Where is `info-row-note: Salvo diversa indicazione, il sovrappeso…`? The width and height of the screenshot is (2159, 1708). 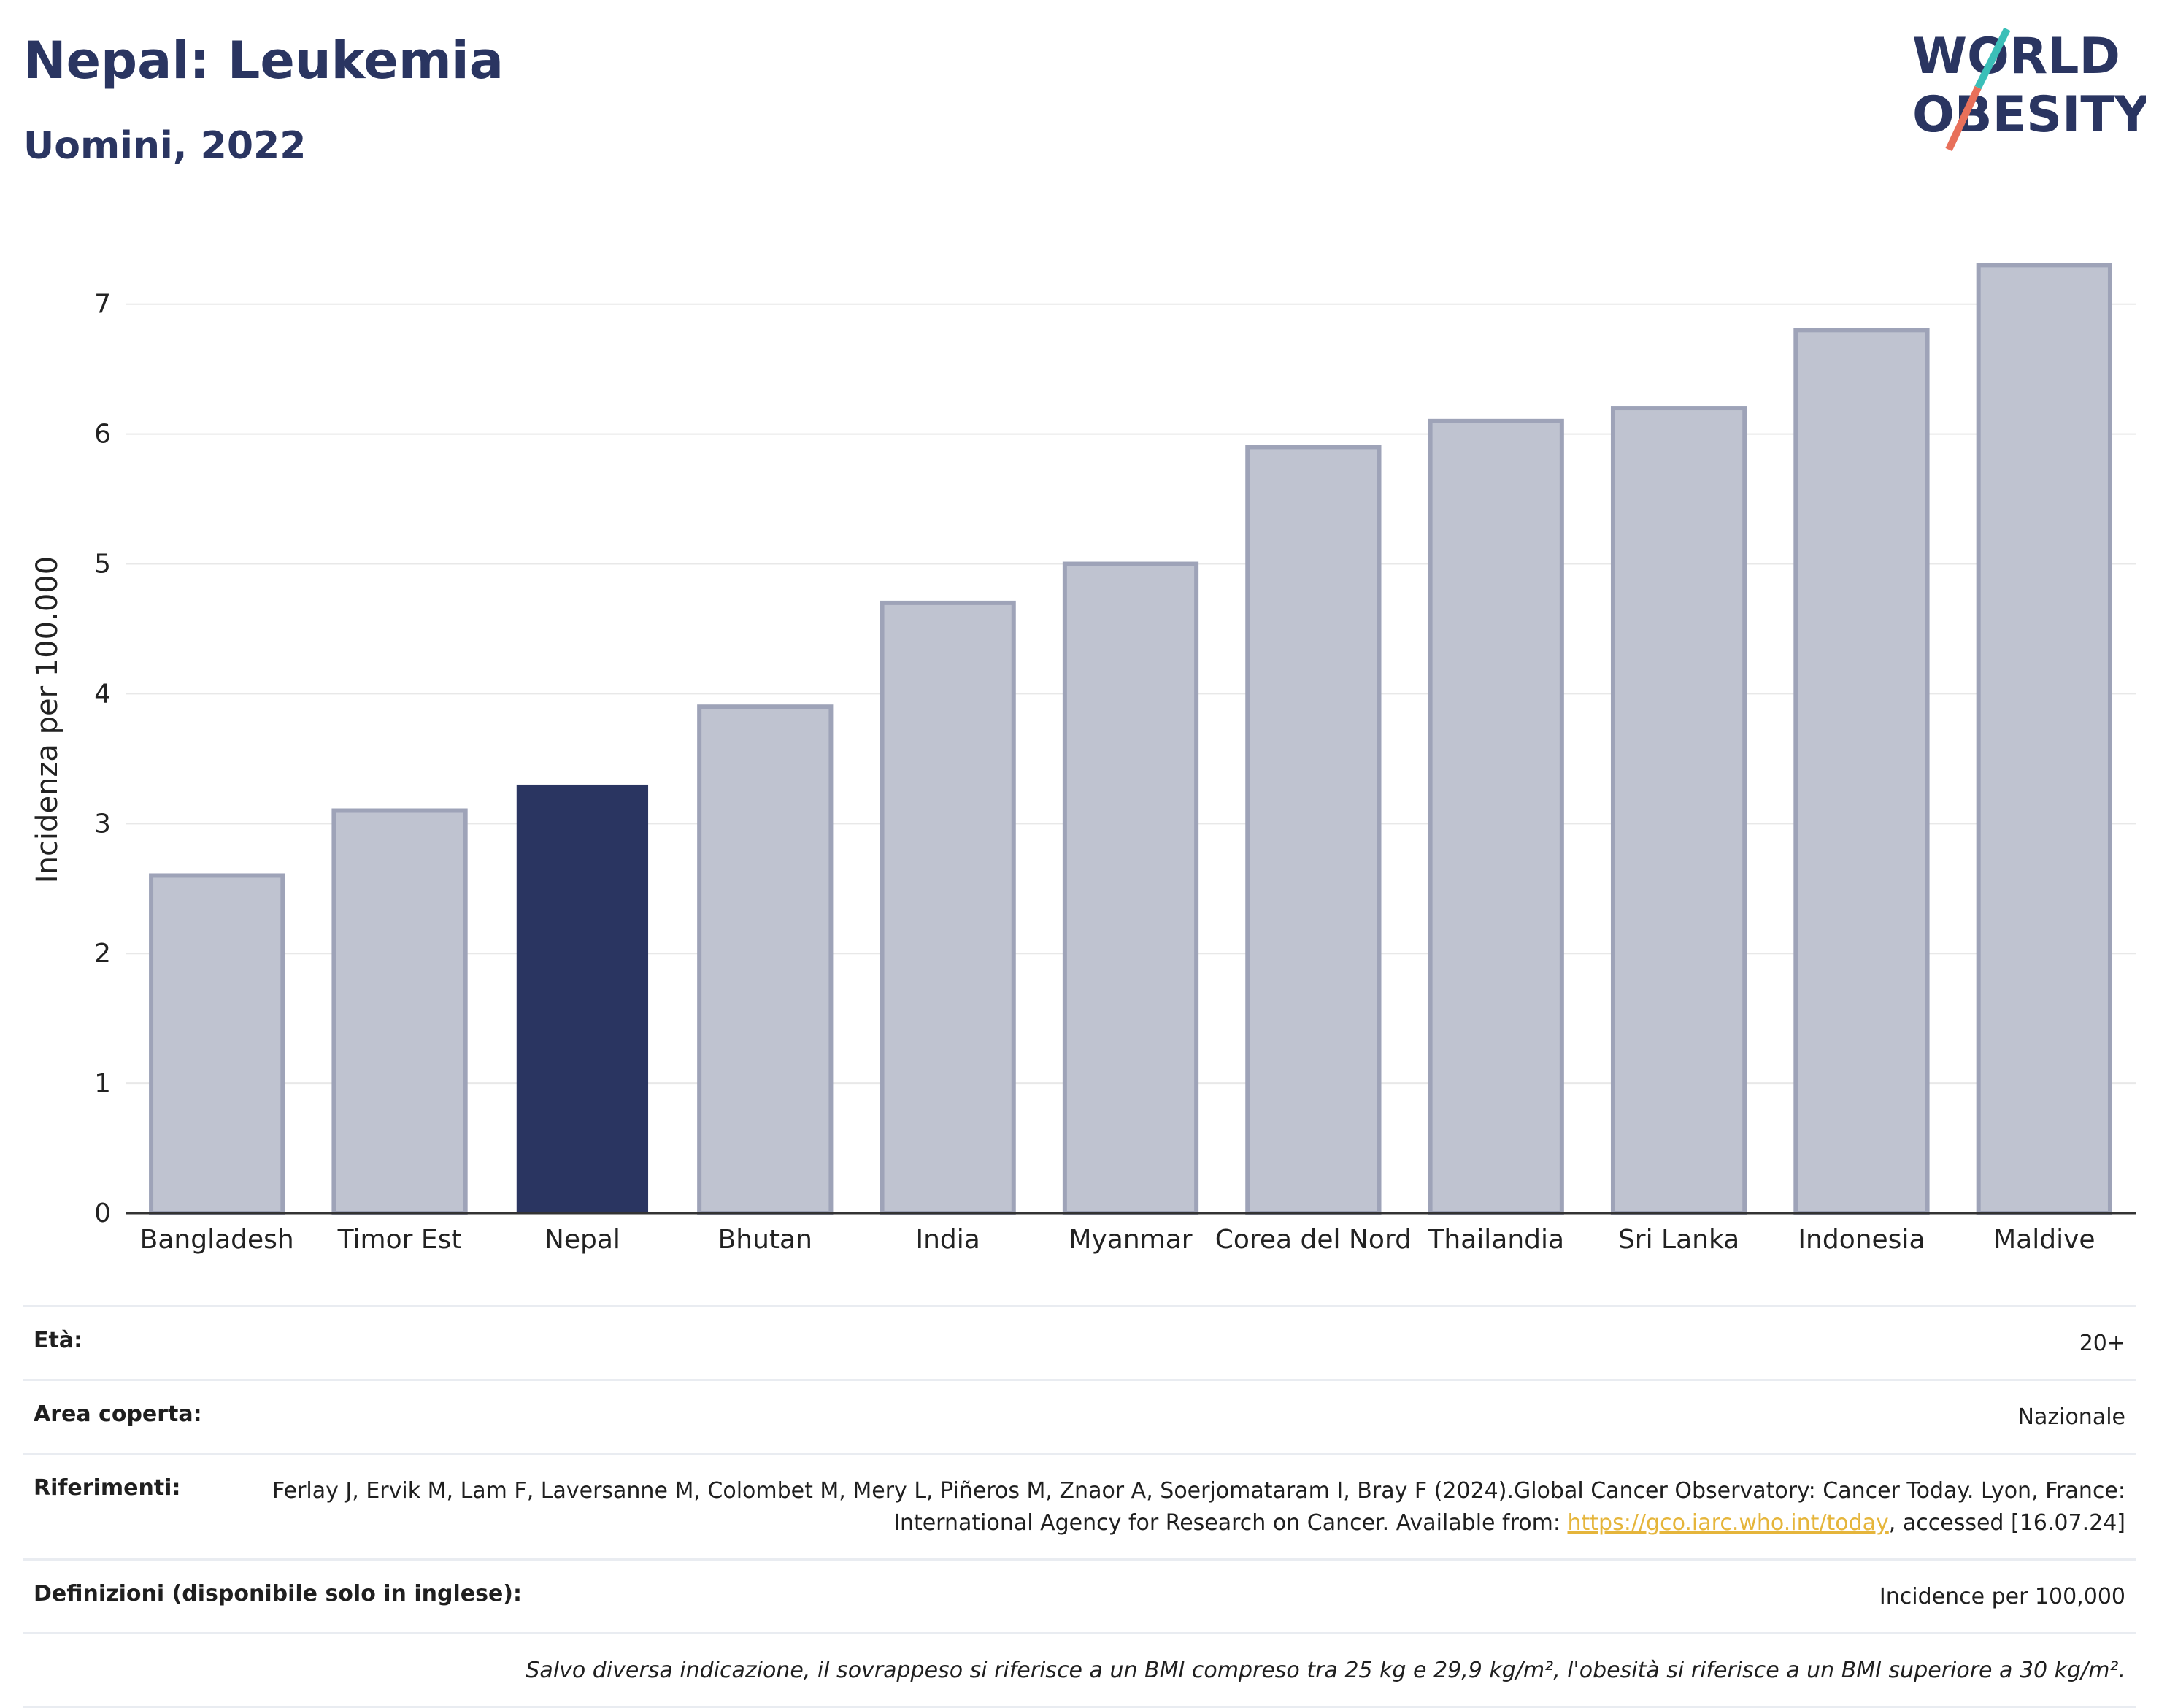 info-row-note: Salvo diversa indicazione, il sovrappeso… is located at coordinates (1079, 1670).